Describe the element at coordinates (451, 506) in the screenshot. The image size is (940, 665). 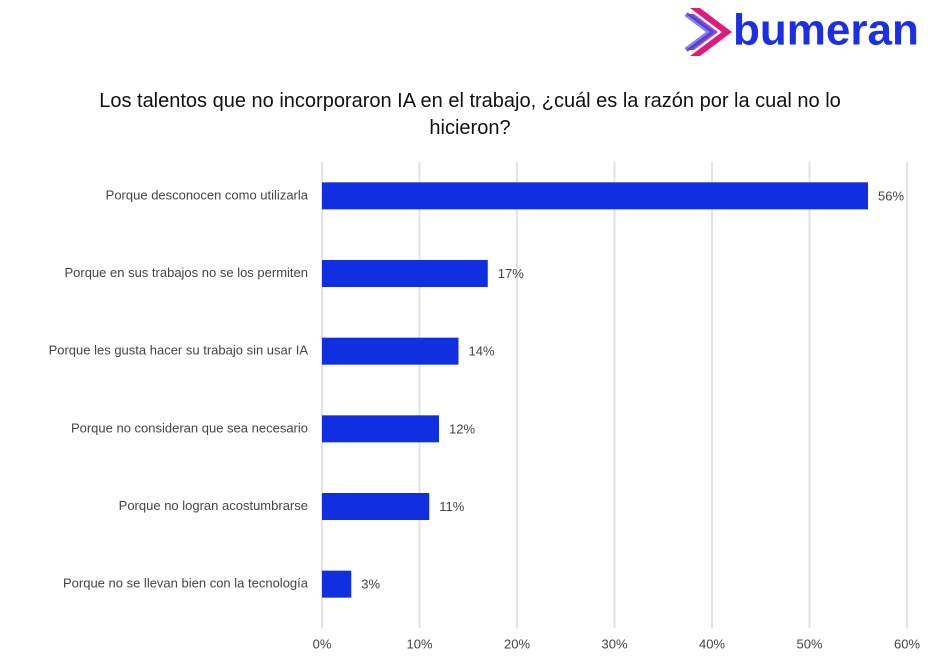
I see `value-label: 11%` at that location.